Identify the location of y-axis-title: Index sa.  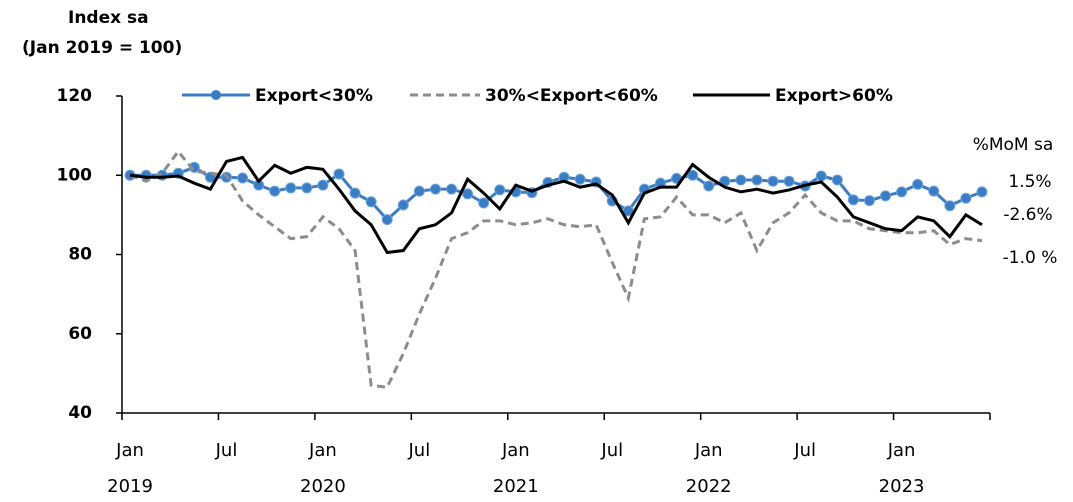
(108, 18).